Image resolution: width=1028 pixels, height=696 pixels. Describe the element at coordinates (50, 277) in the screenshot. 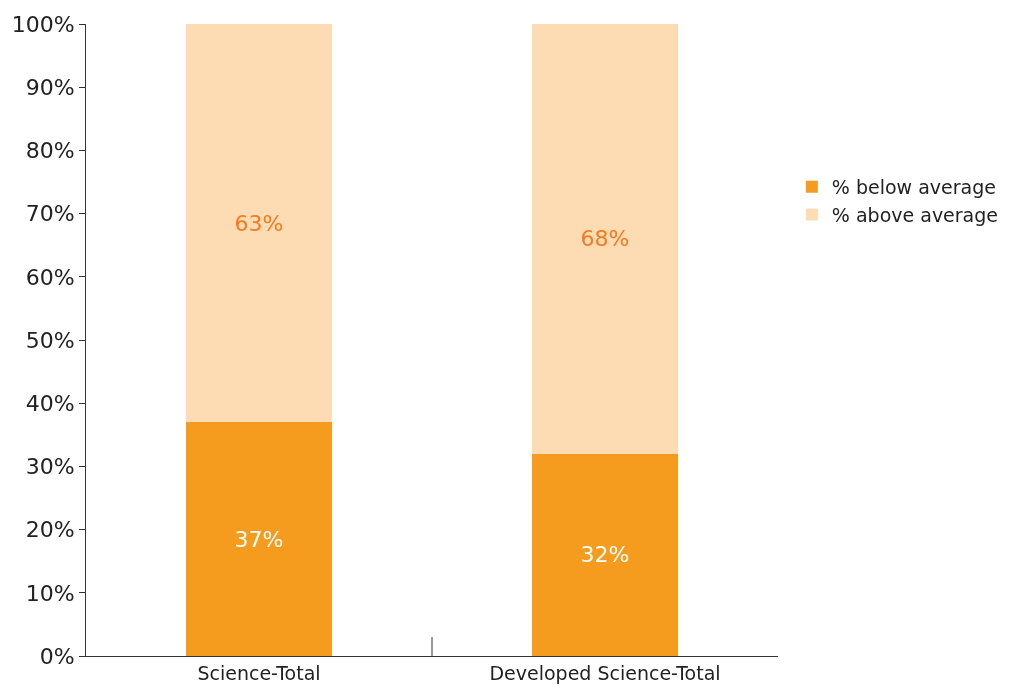

I see `y-tick-label: 60%` at that location.